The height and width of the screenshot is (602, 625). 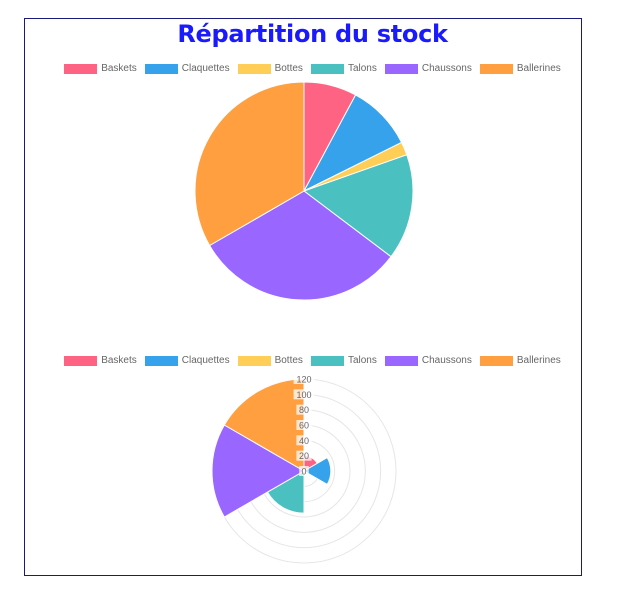 I want to click on pie-legend-item-ballerines: Ballerines, so click(x=520, y=68).